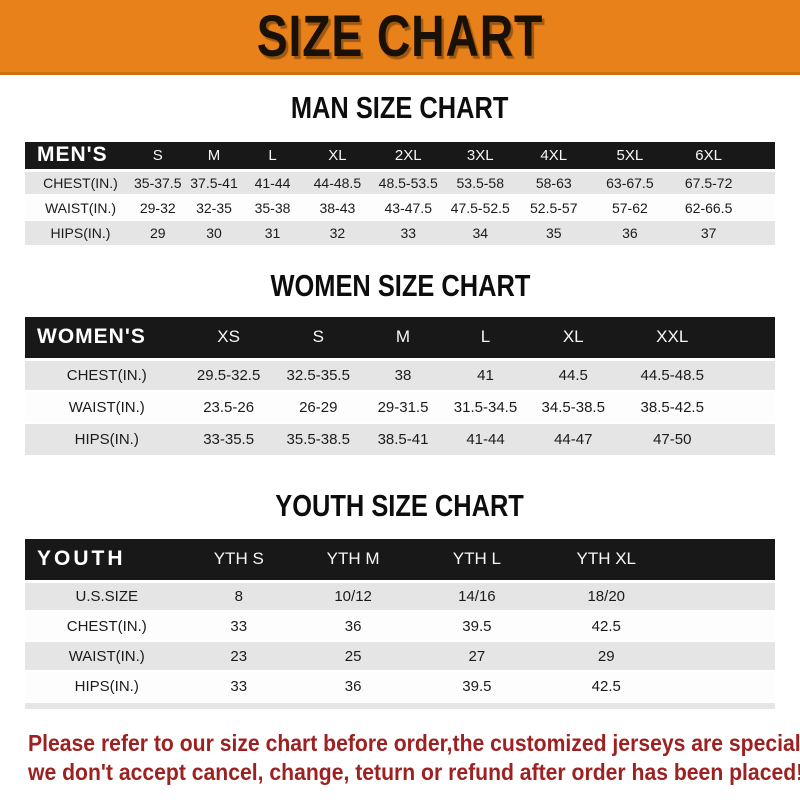 This screenshot has height=800, width=800. I want to click on men-size-s: S, so click(158, 157).